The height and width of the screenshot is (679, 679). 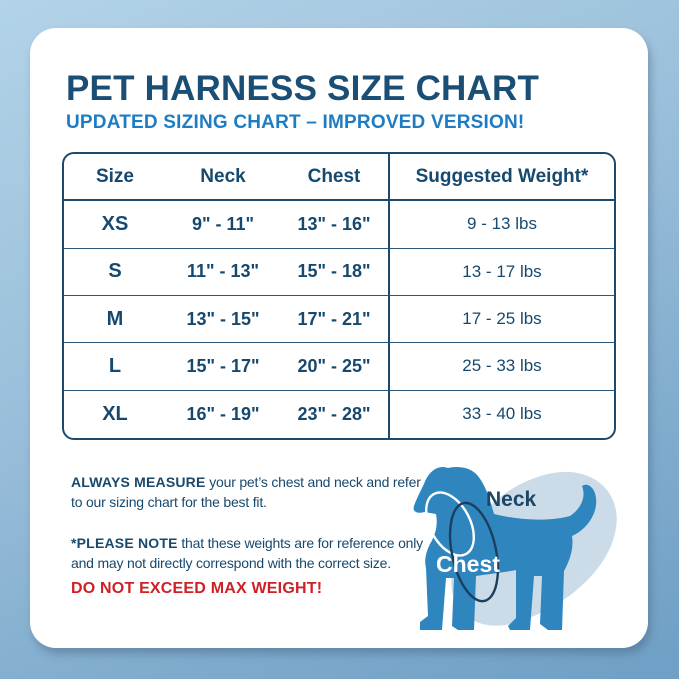 What do you see at coordinates (223, 178) in the screenshot?
I see `column-header-neck: Neck` at bounding box center [223, 178].